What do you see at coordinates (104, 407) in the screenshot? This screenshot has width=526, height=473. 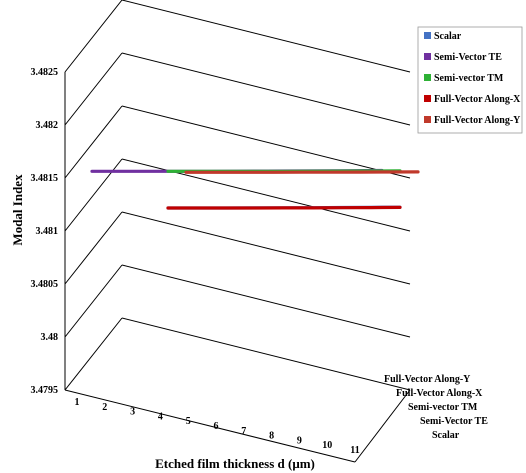 I see `x-tick-label: 2` at bounding box center [104, 407].